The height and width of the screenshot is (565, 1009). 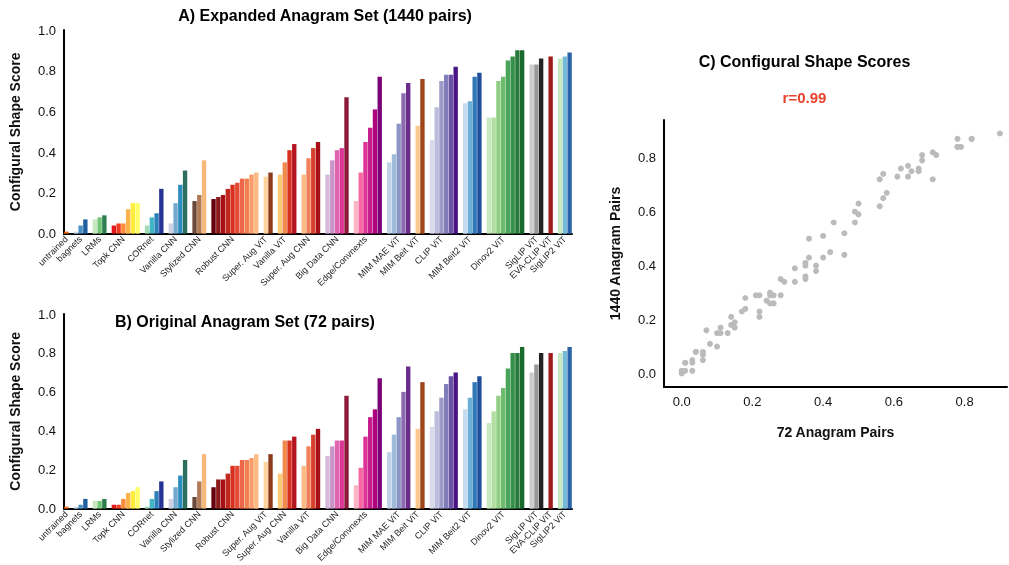 What do you see at coordinates (835, 432) in the screenshot?
I see `x-axis-title: 72 Anagram Pairs` at bounding box center [835, 432].